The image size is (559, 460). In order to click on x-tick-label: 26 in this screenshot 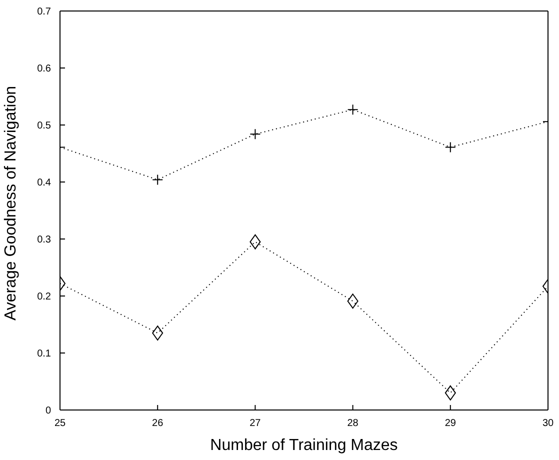, I will do `click(158, 424)`.